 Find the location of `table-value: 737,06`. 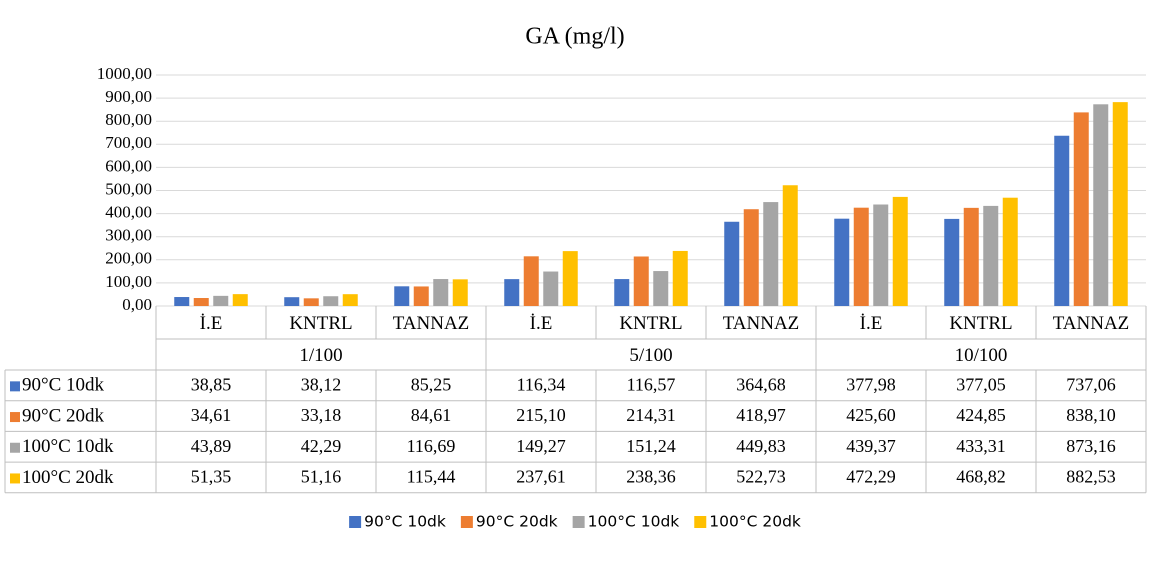

table-value: 737,06 is located at coordinates (1091, 384).